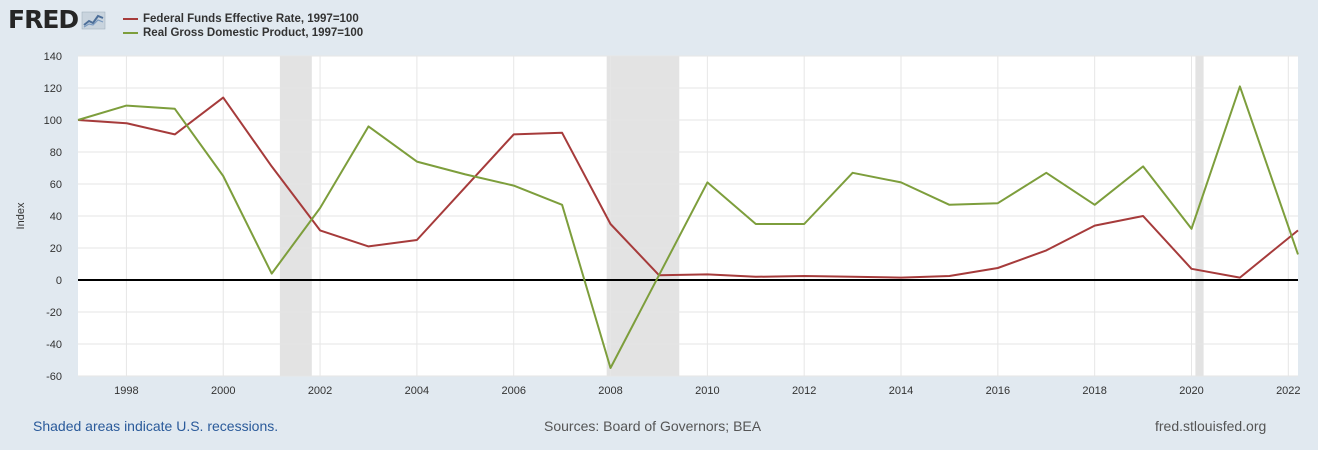  What do you see at coordinates (251, 19) in the screenshot?
I see `legend-label-fed-funds: Federal Funds Effective Rate, 1997=100` at bounding box center [251, 19].